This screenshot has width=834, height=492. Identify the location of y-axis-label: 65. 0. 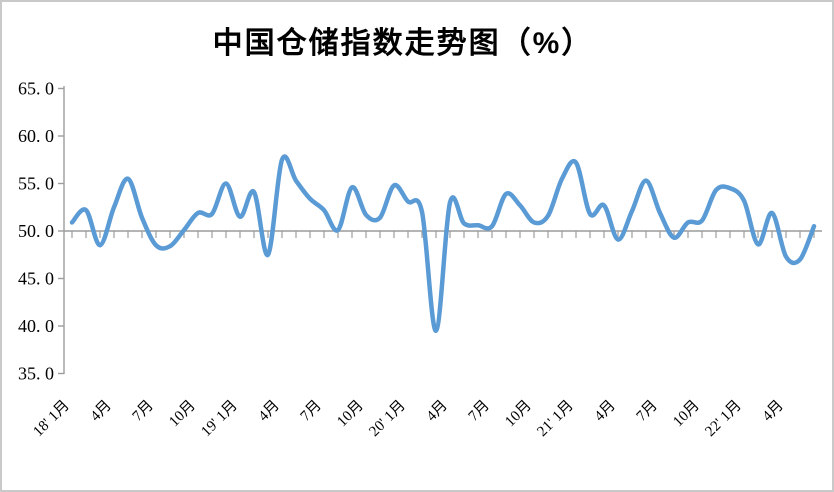
(36, 89).